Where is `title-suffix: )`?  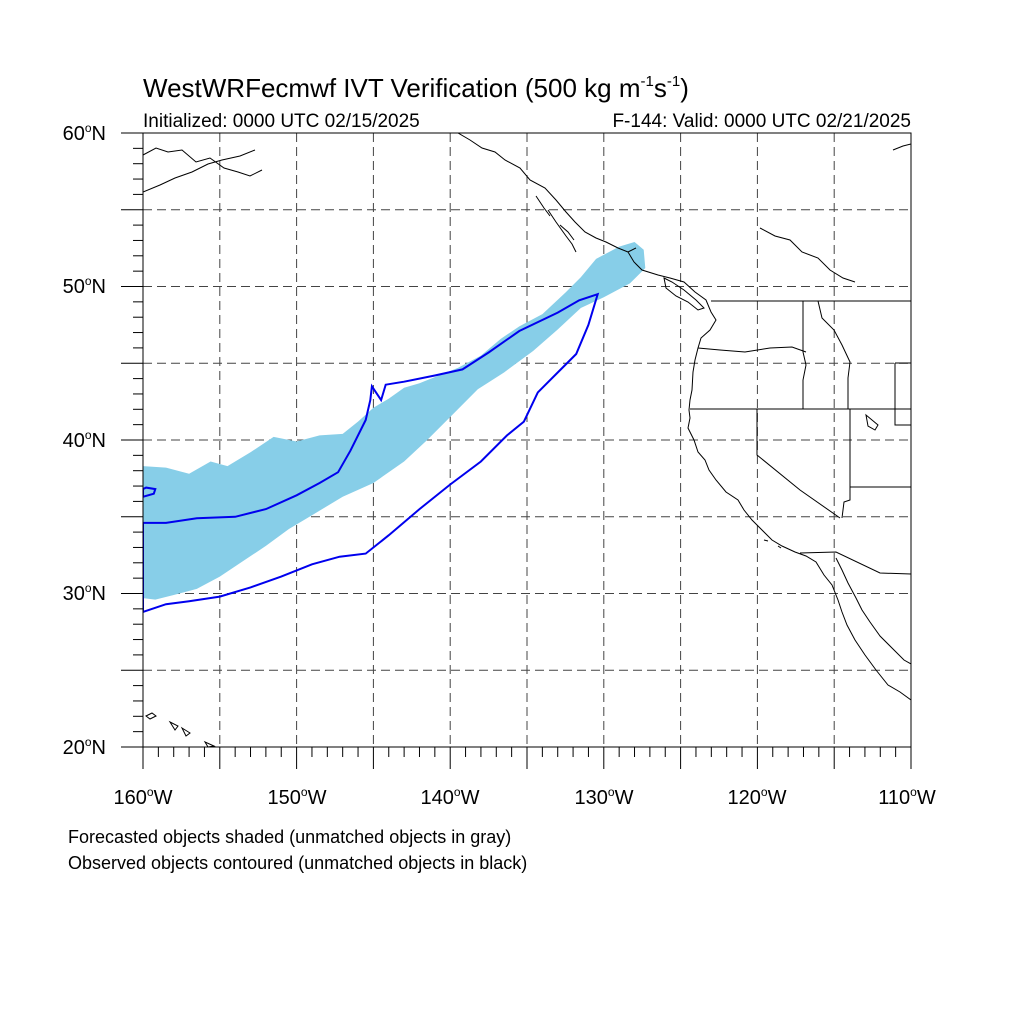 title-suffix: ) is located at coordinates (684, 88).